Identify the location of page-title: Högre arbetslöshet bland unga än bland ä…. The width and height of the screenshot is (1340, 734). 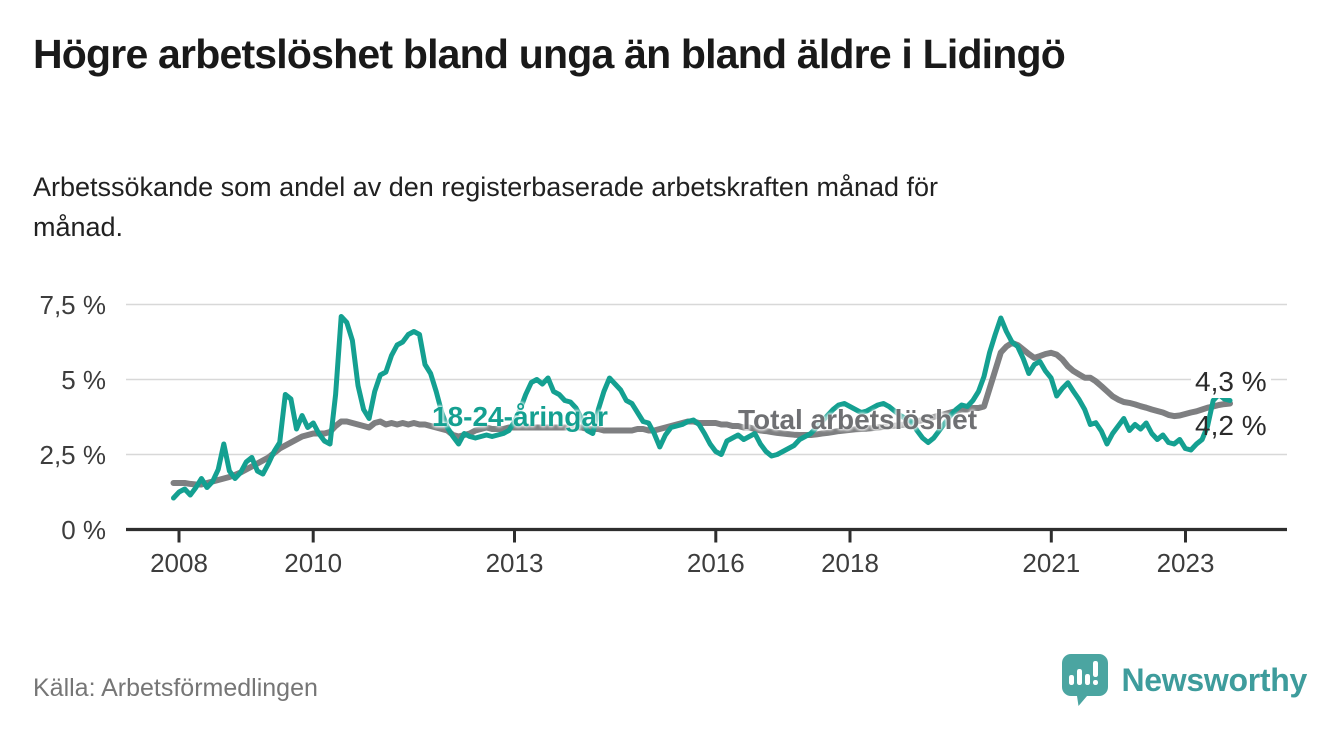
(549, 54).